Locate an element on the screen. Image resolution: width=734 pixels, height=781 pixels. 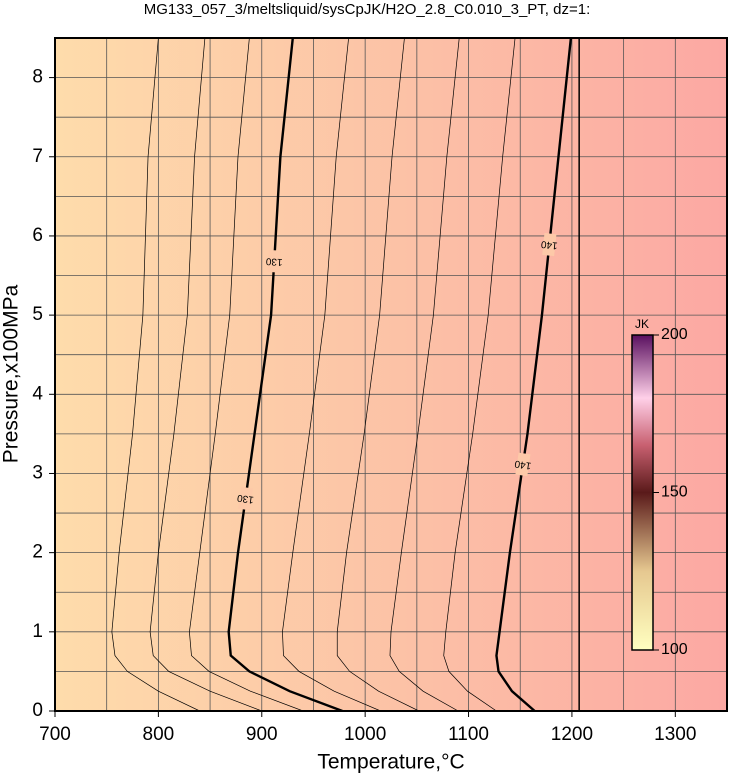
y-tick-label: 5 is located at coordinates (37, 314).